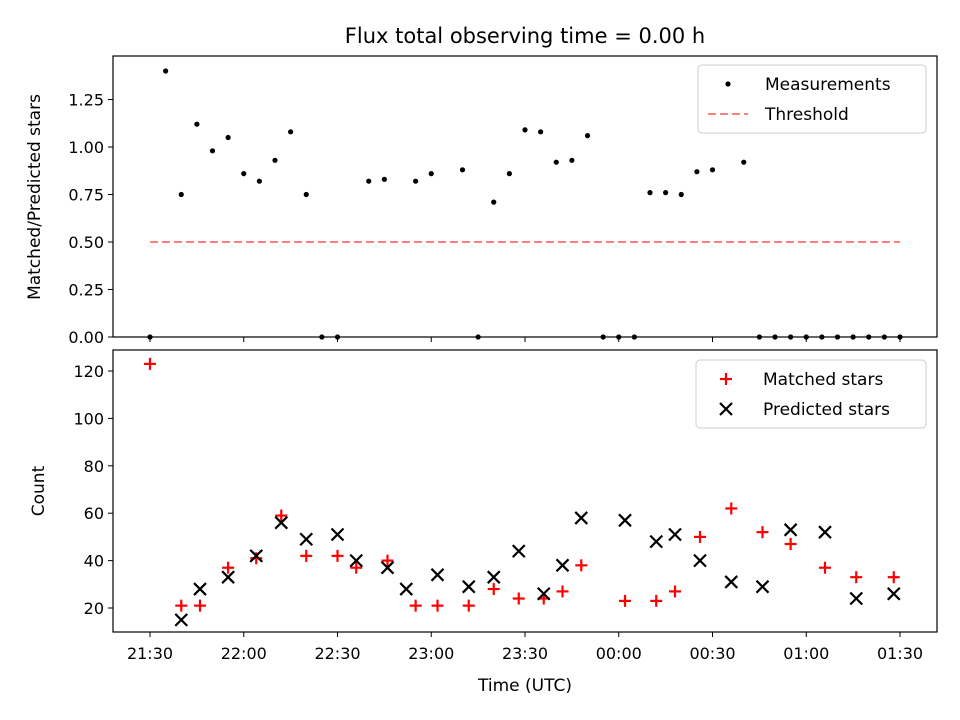  Describe the element at coordinates (431, 653) in the screenshot. I see `x-tick-label: 23:00` at that location.